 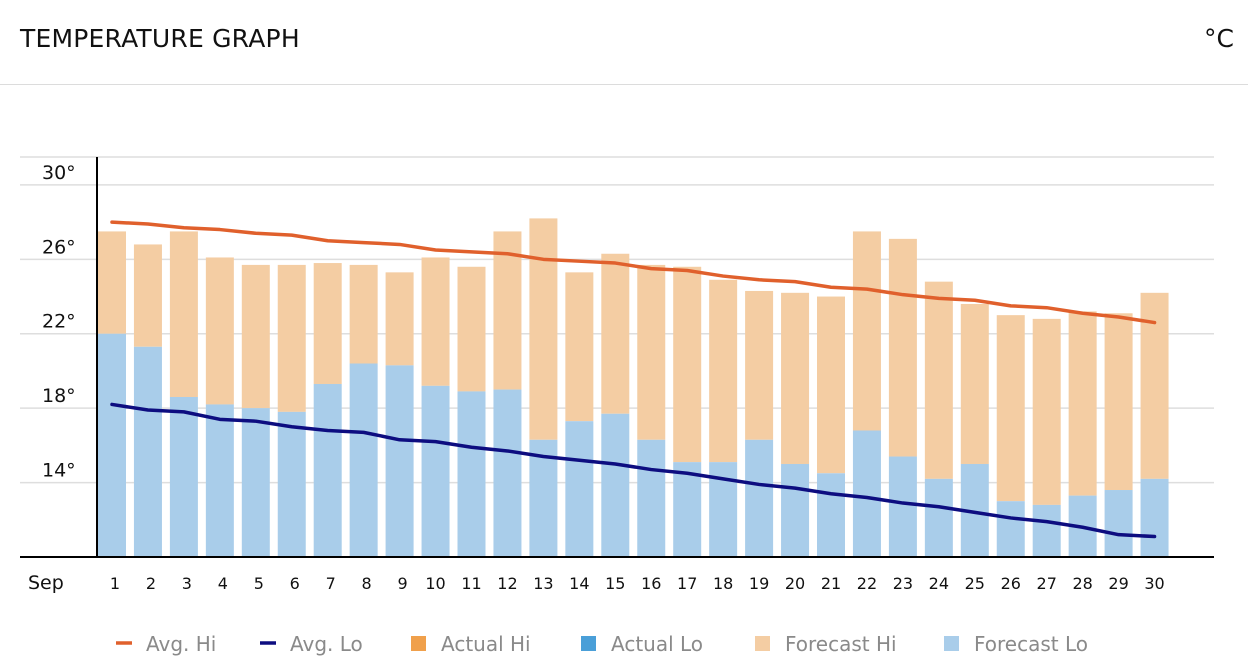 I want to click on avg-hi-line, so click(x=633, y=272).